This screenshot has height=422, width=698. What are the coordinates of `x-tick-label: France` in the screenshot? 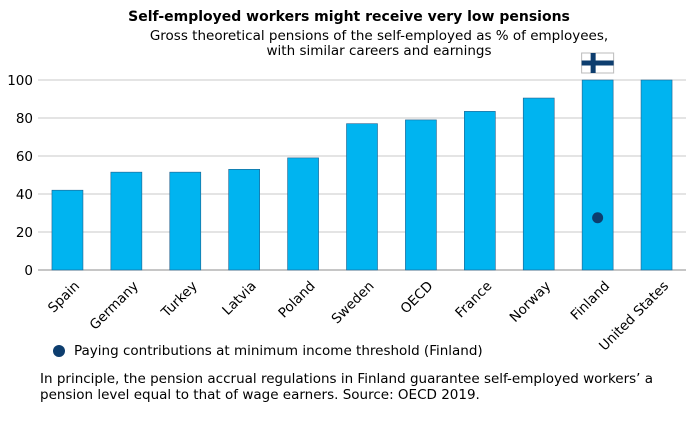 It's located at (473, 299).